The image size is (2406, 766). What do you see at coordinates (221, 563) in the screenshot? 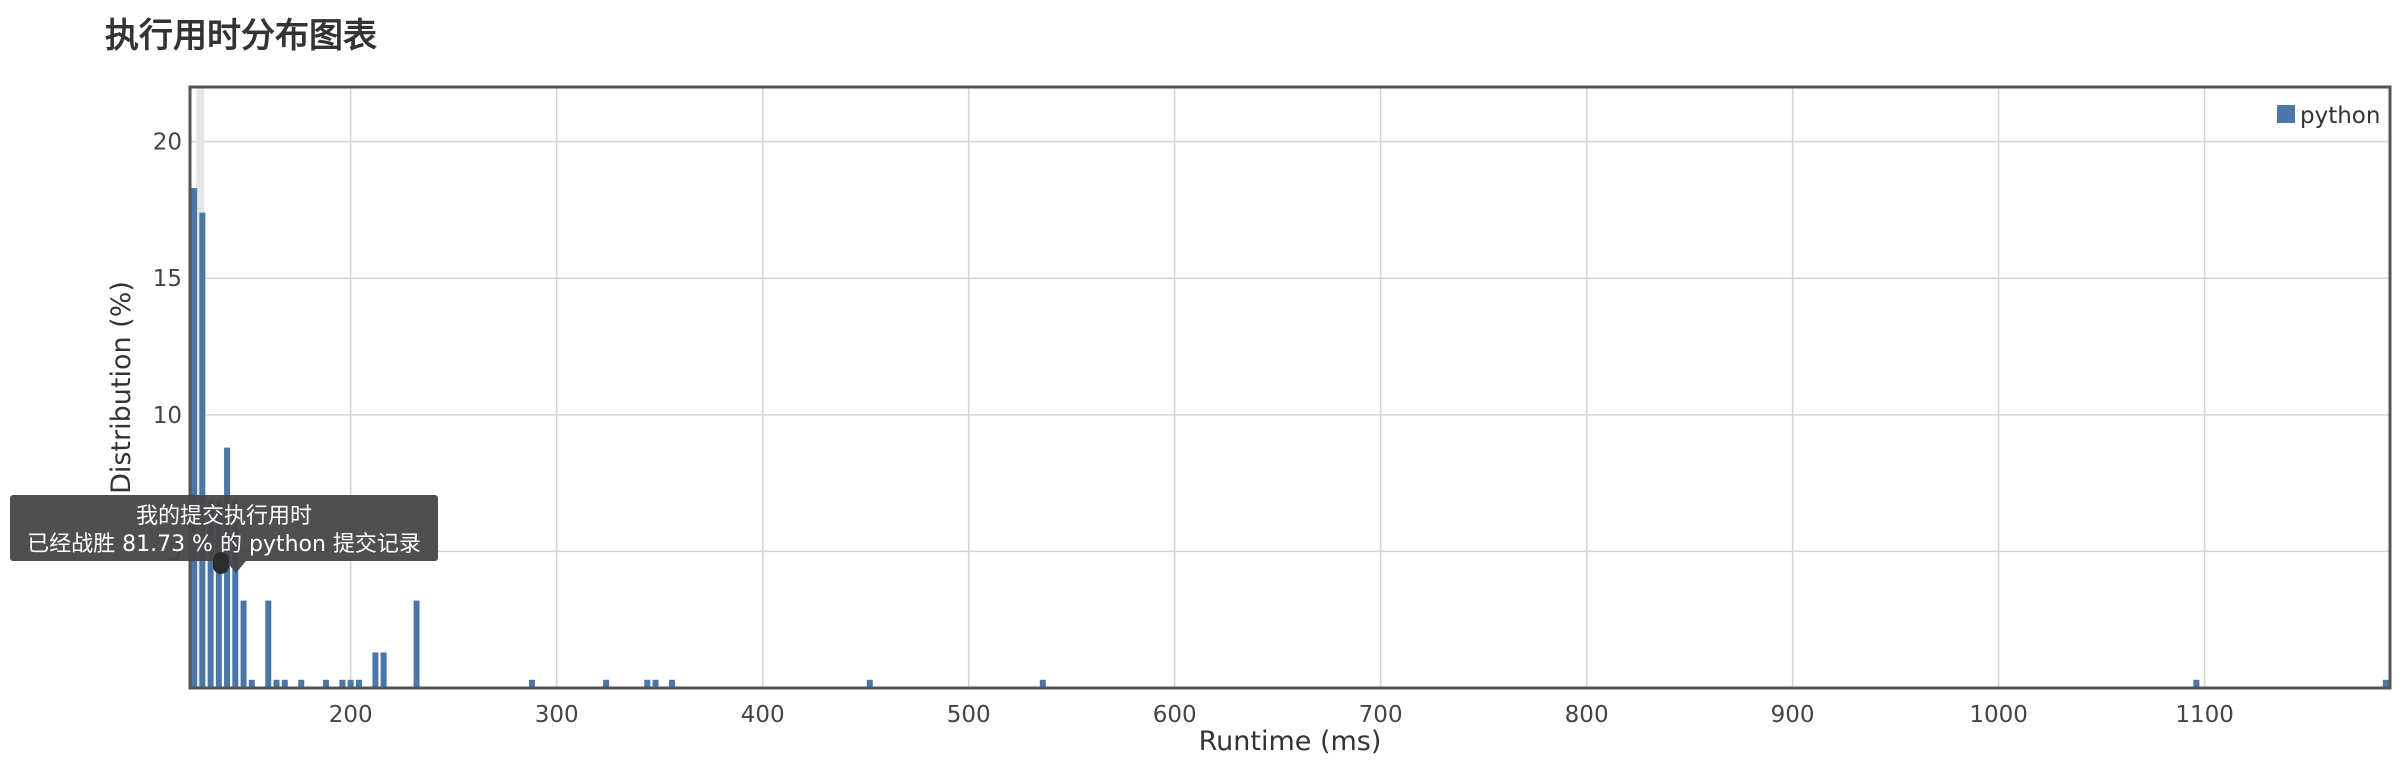
I see `submission-marker` at bounding box center [221, 563].